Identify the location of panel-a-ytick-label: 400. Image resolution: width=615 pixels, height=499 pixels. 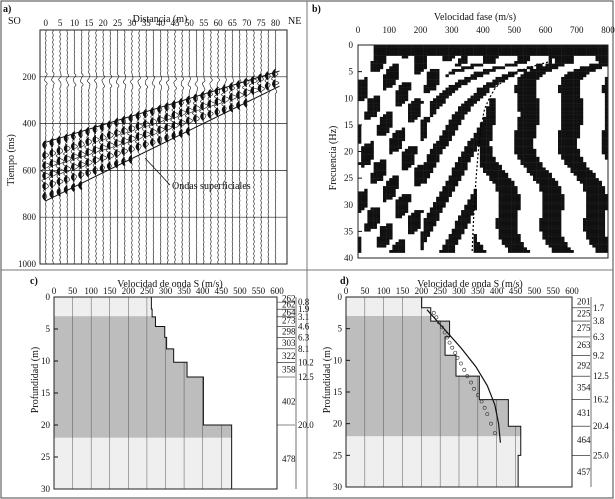
(30, 124).